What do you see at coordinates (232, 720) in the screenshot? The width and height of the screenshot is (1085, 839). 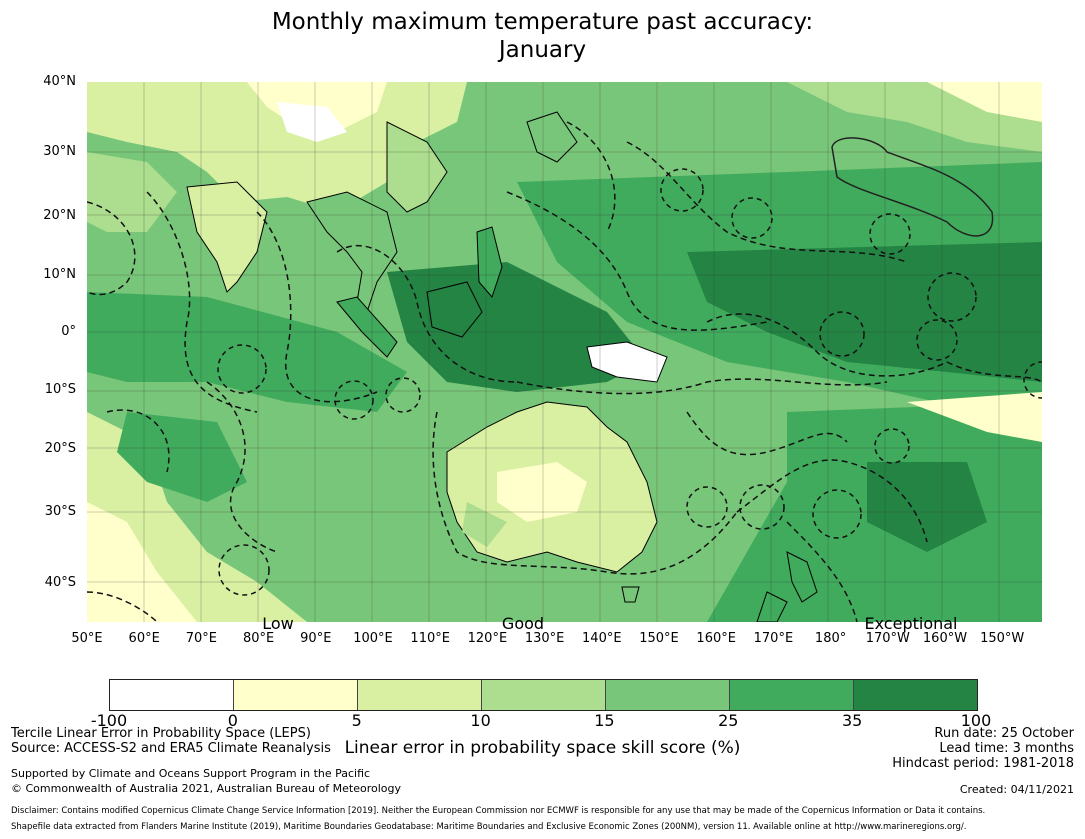 I see `colorbar-tick: 0` at bounding box center [232, 720].